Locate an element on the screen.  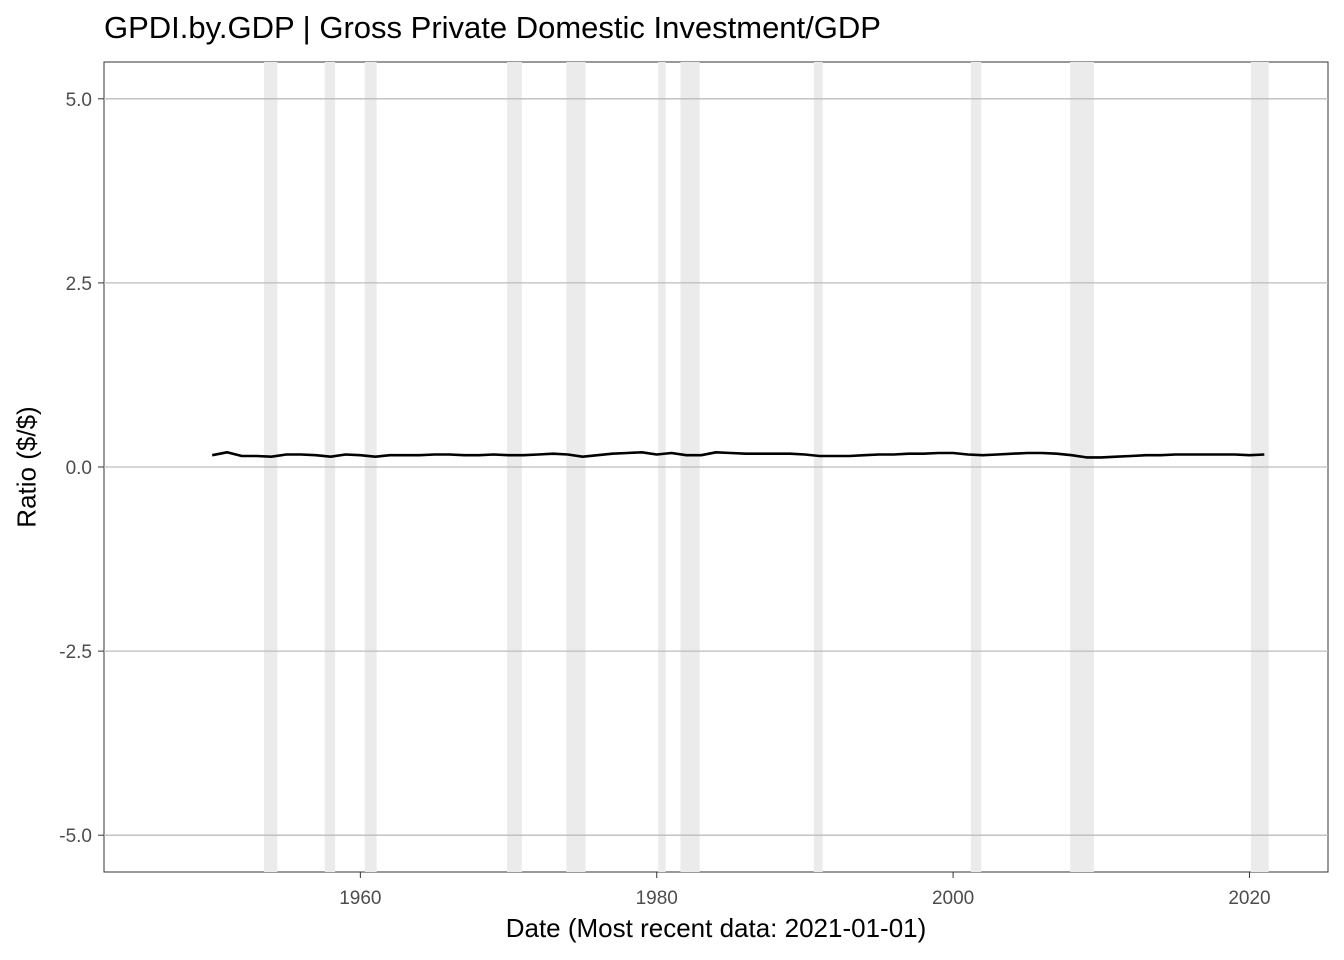
y-tick-label: 2.5 is located at coordinates (79, 284).